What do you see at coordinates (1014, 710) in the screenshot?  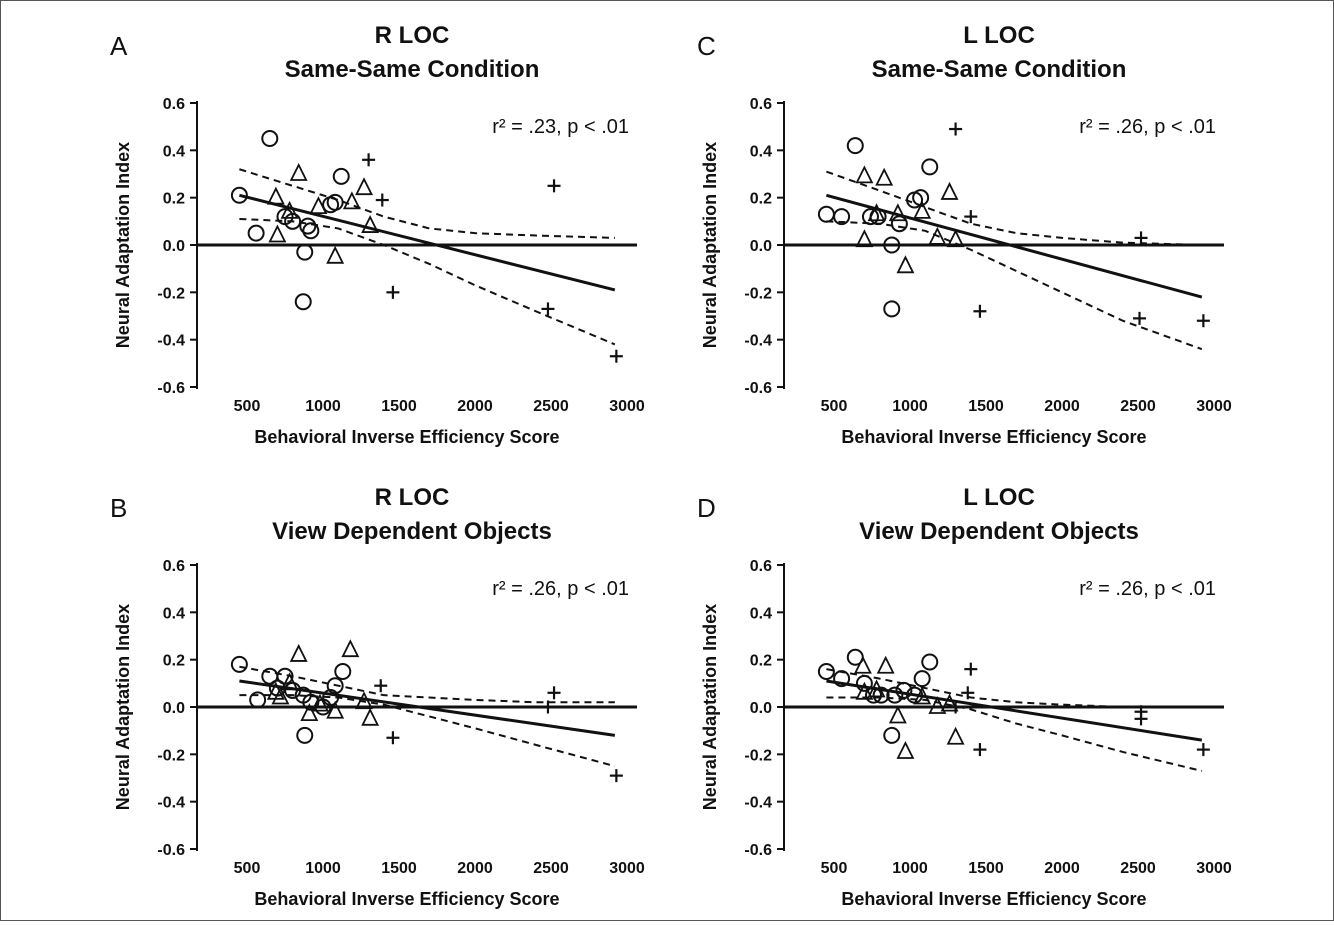 I see `panel-d-fit-line` at bounding box center [1014, 710].